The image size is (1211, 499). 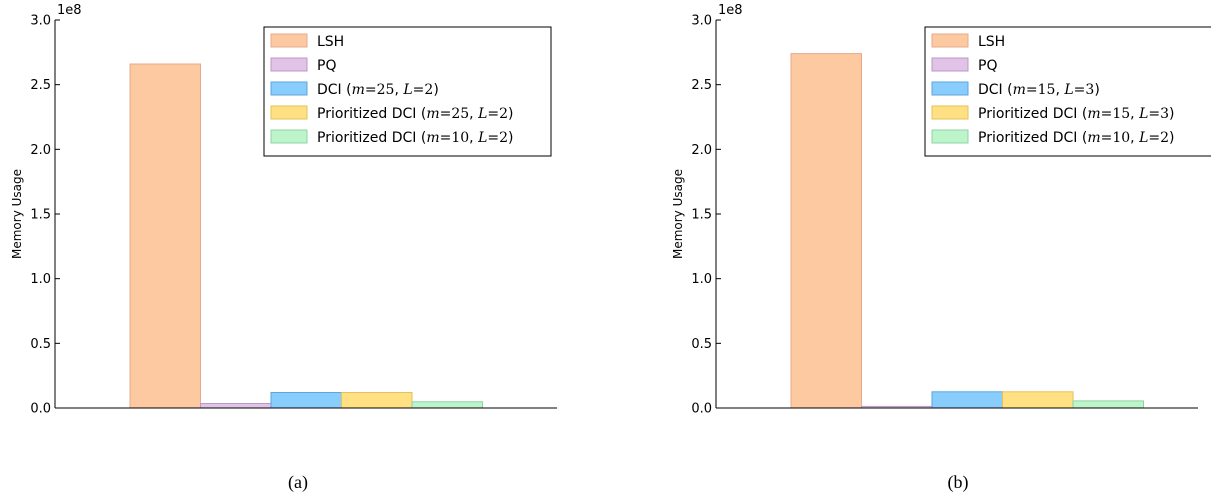 What do you see at coordinates (298, 482) in the screenshot?
I see `panel-caption: (a)` at bounding box center [298, 482].